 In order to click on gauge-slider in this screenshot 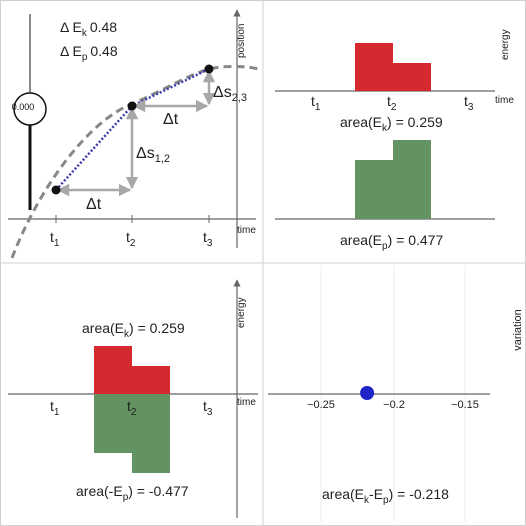, I will do `click(30, 112)`.